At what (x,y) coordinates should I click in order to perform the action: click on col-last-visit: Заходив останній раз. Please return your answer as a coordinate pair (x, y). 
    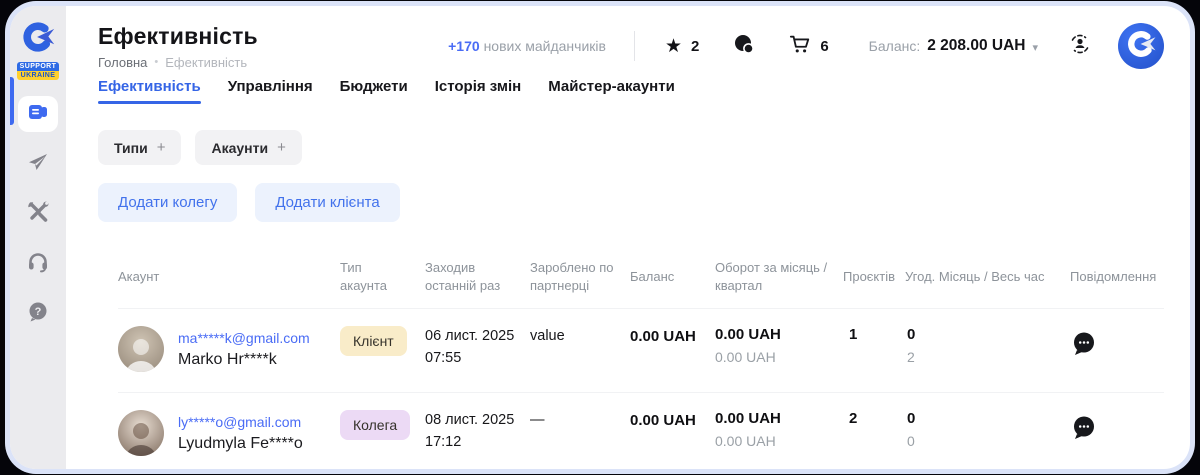
    Looking at the image, I should click on (463, 276).